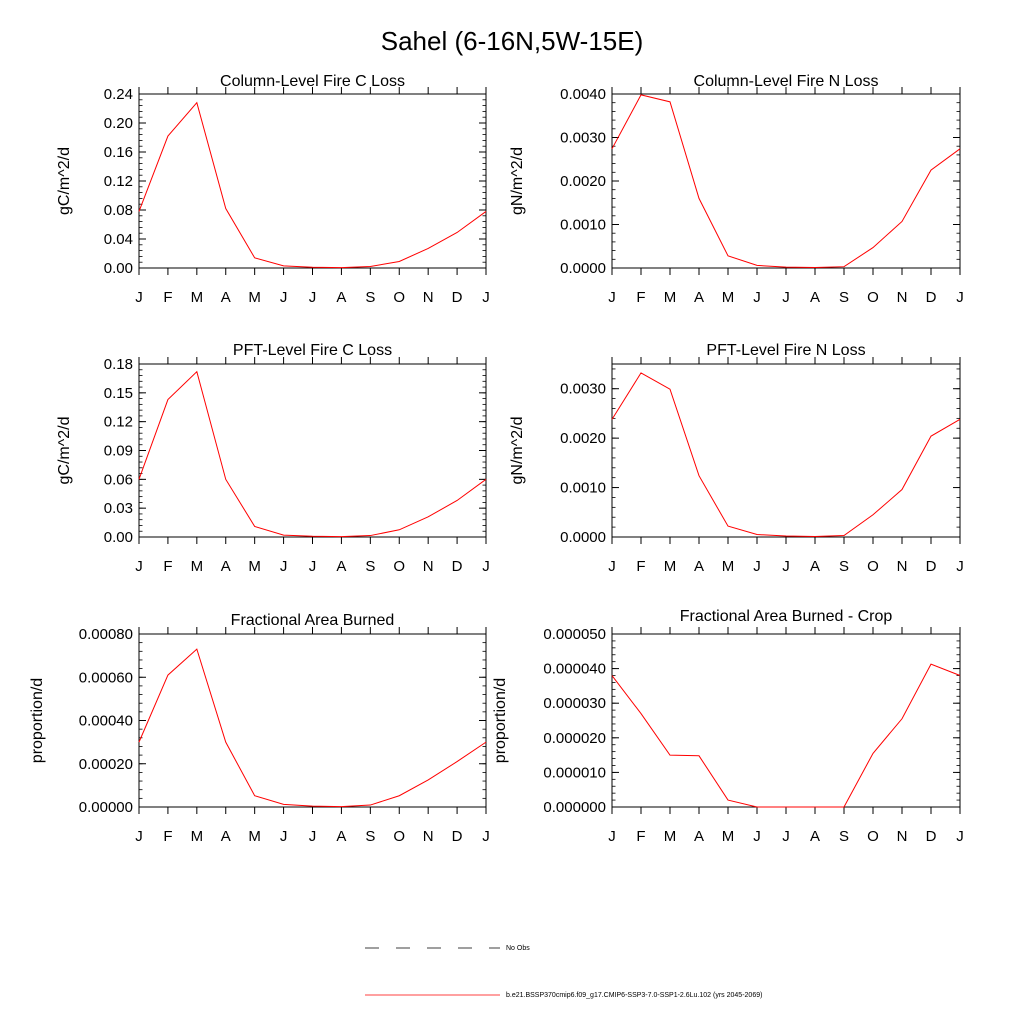 The height and width of the screenshot is (1024, 1024). What do you see at coordinates (106, 634) in the screenshot?
I see `y-tick-label: 0.00080` at bounding box center [106, 634].